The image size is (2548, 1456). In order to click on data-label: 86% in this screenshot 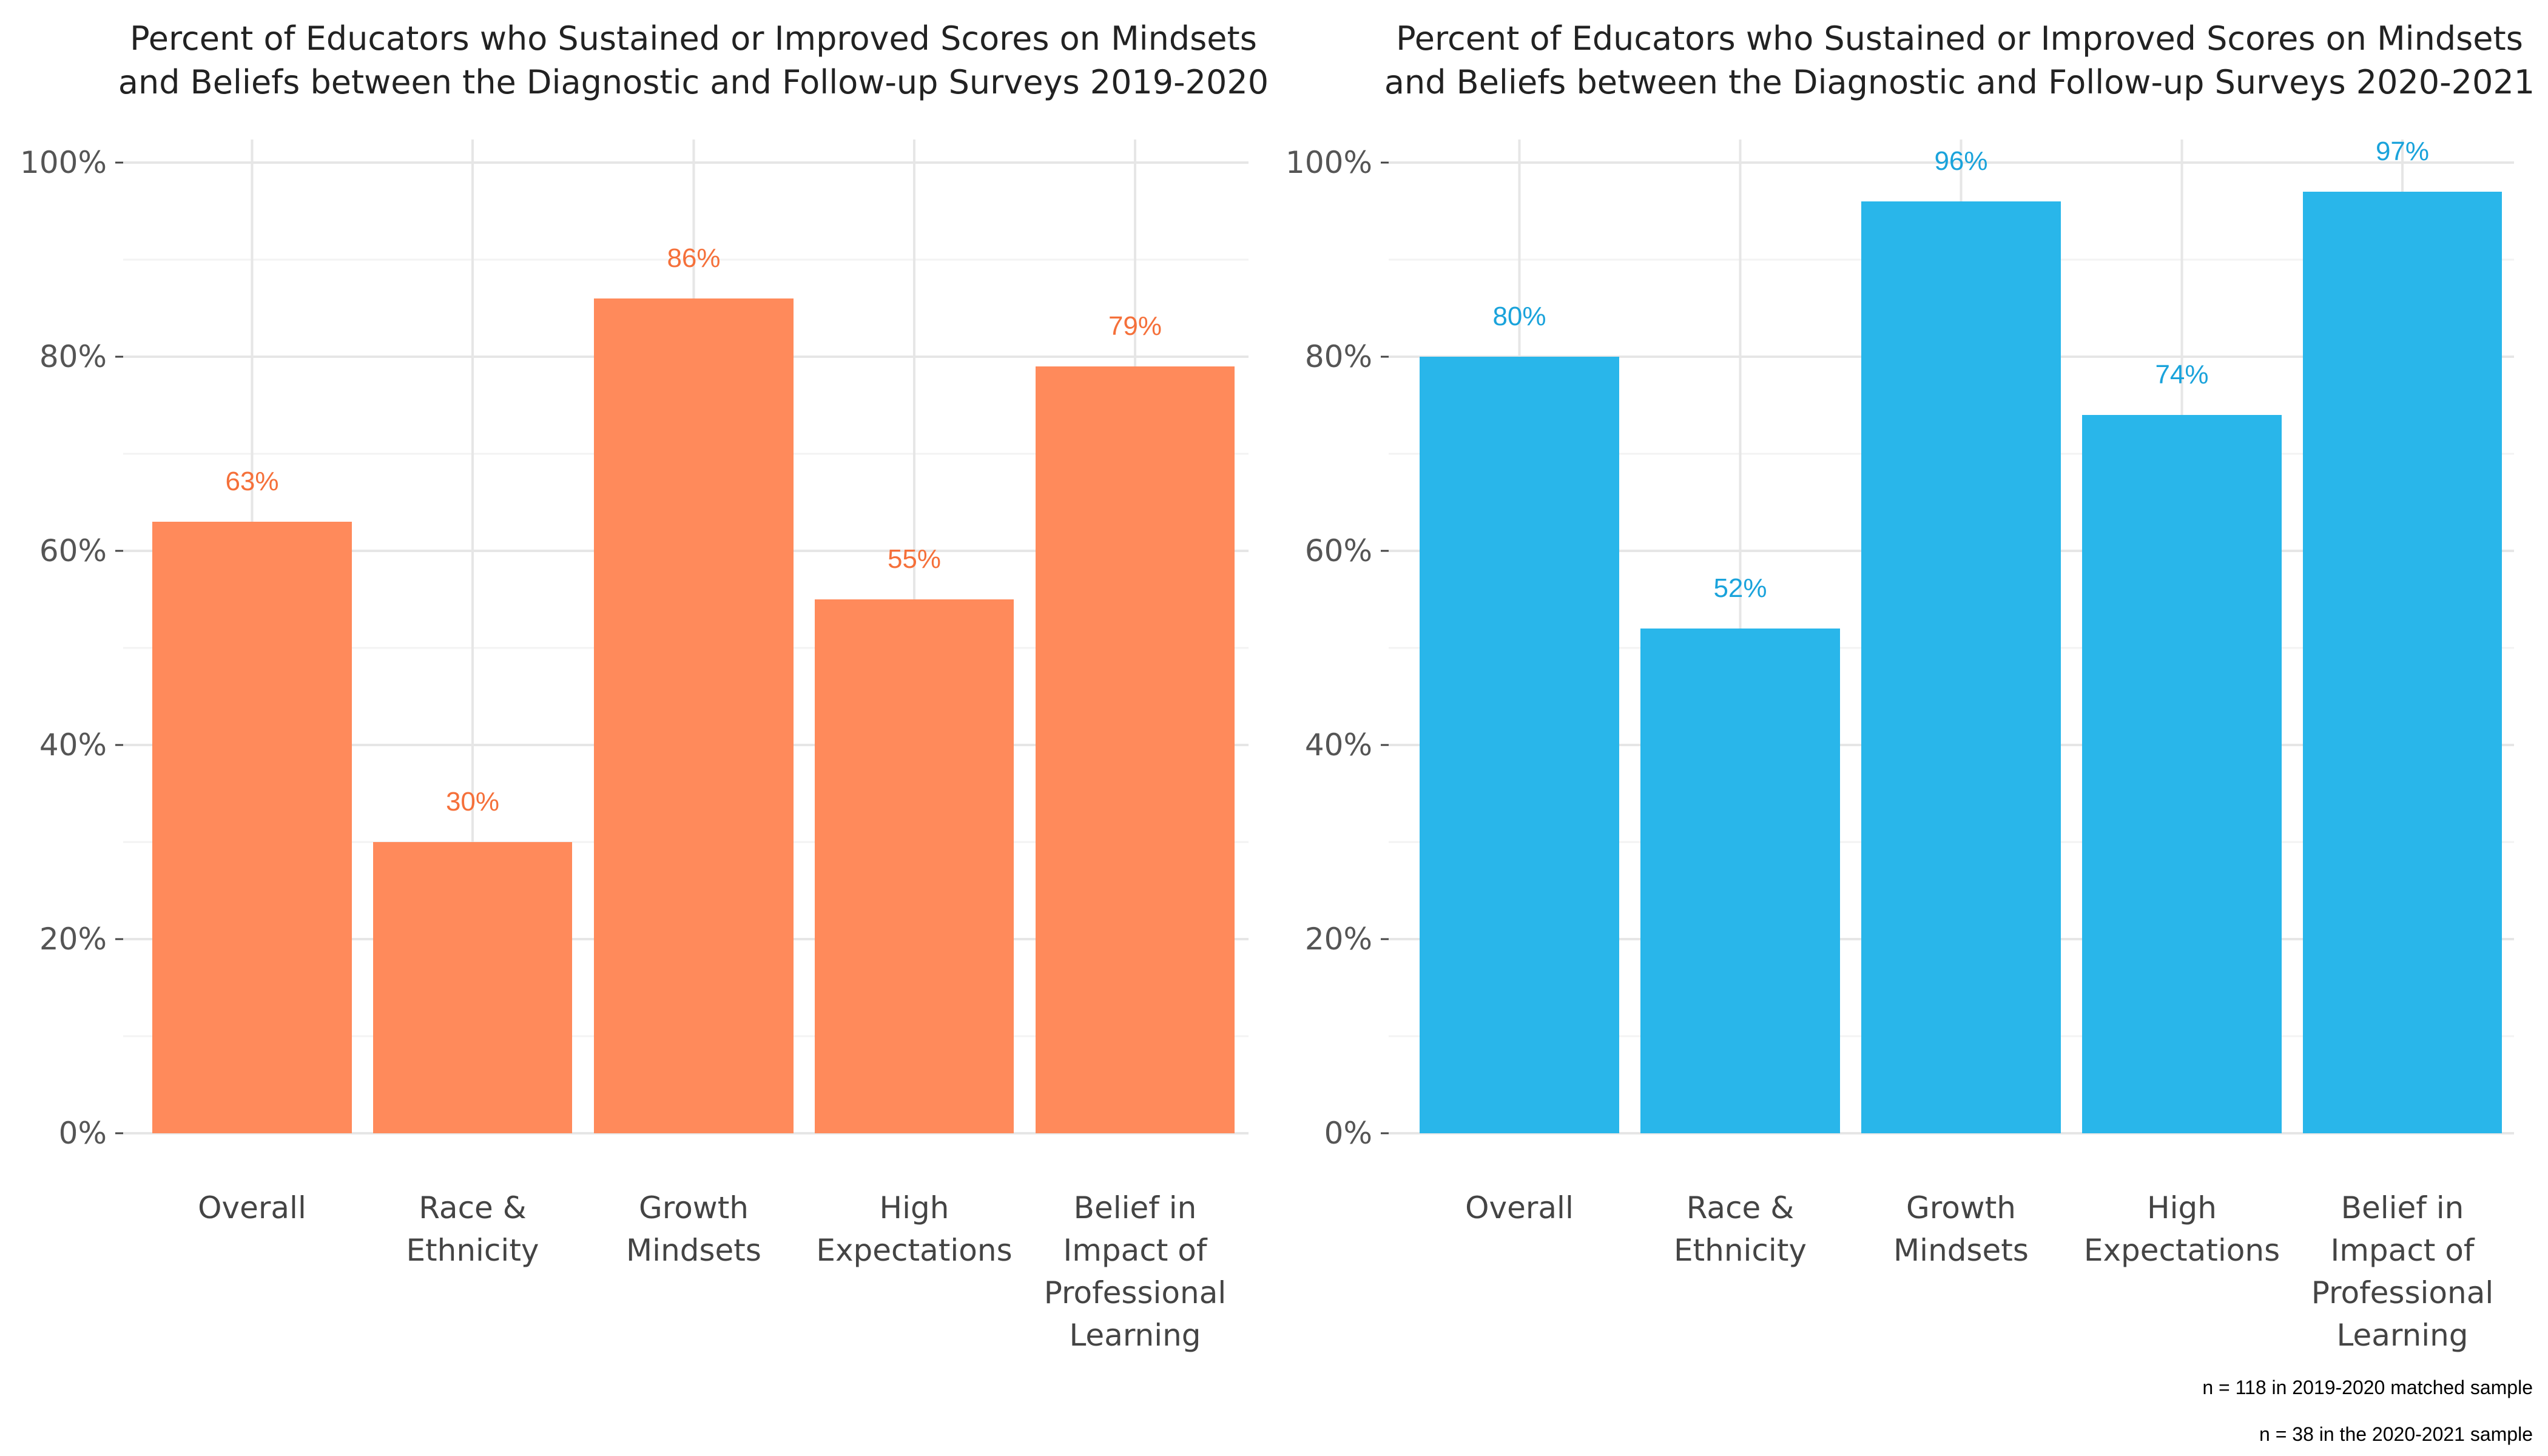, I will do `click(693, 258)`.